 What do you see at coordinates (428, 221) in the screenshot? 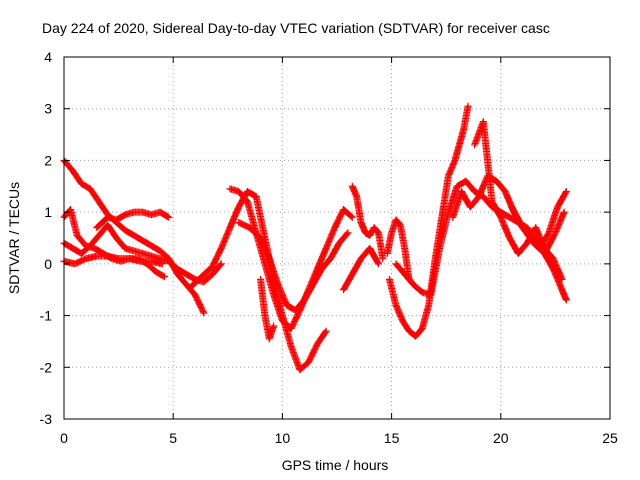
I see `series-track-m` at bounding box center [428, 221].